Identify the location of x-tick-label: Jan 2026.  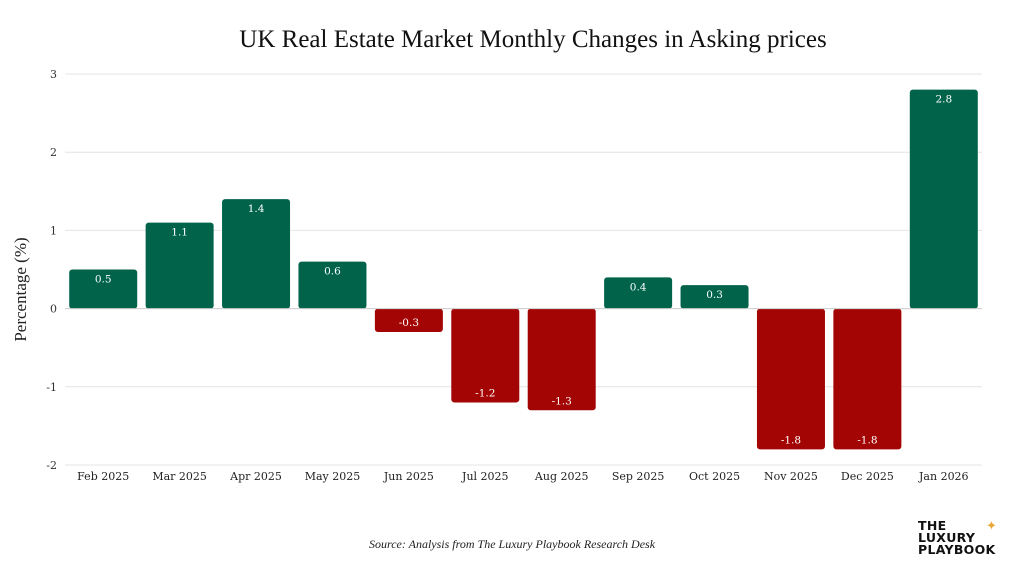
(943, 476).